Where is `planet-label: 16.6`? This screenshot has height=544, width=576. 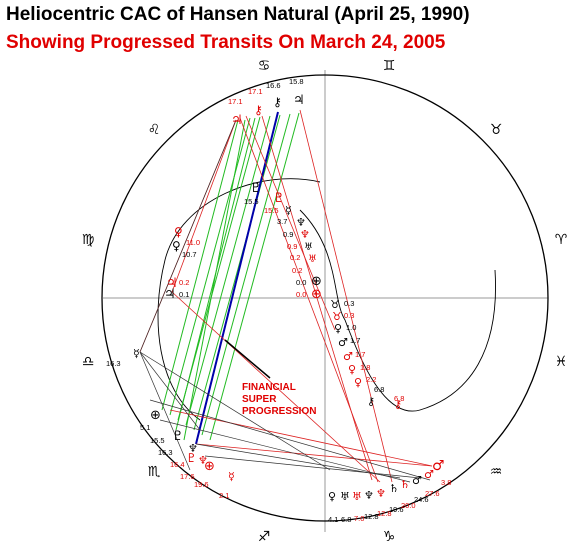
planet-label: 16.6 is located at coordinates (273, 85).